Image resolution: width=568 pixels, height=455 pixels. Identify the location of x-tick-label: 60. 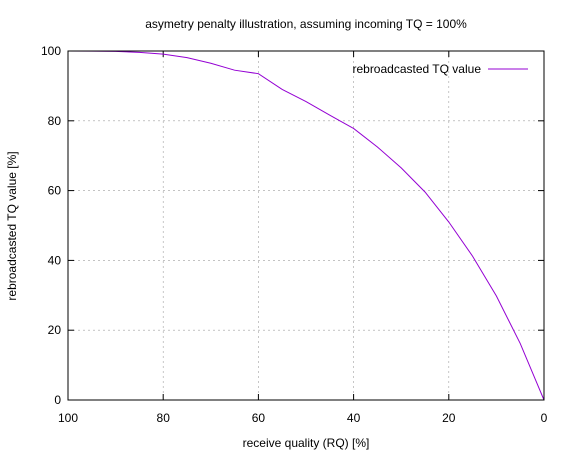
(259, 418).